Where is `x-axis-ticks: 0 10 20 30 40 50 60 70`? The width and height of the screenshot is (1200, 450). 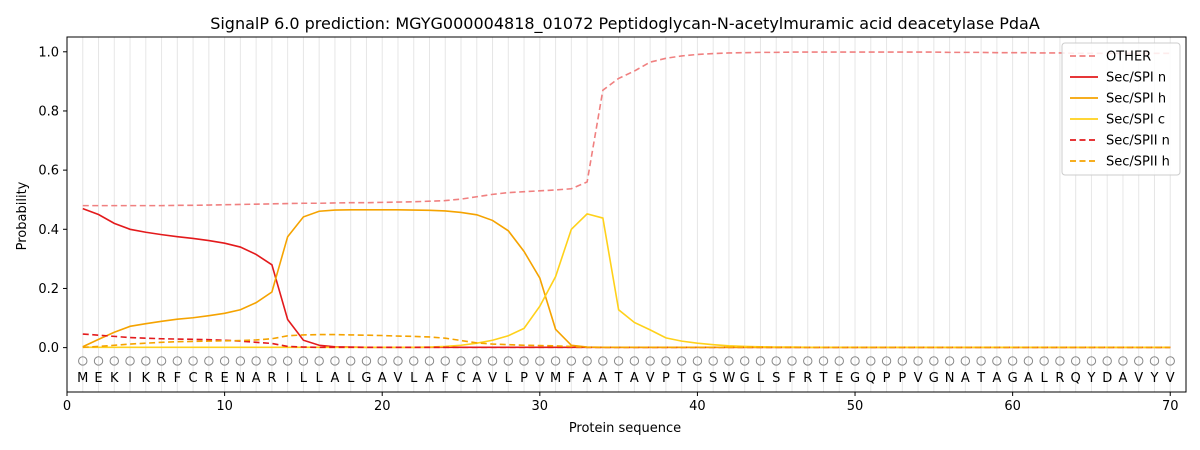
x-axis-ticks: 0 10 20 30 40 50 60 70 is located at coordinates (621, 403).